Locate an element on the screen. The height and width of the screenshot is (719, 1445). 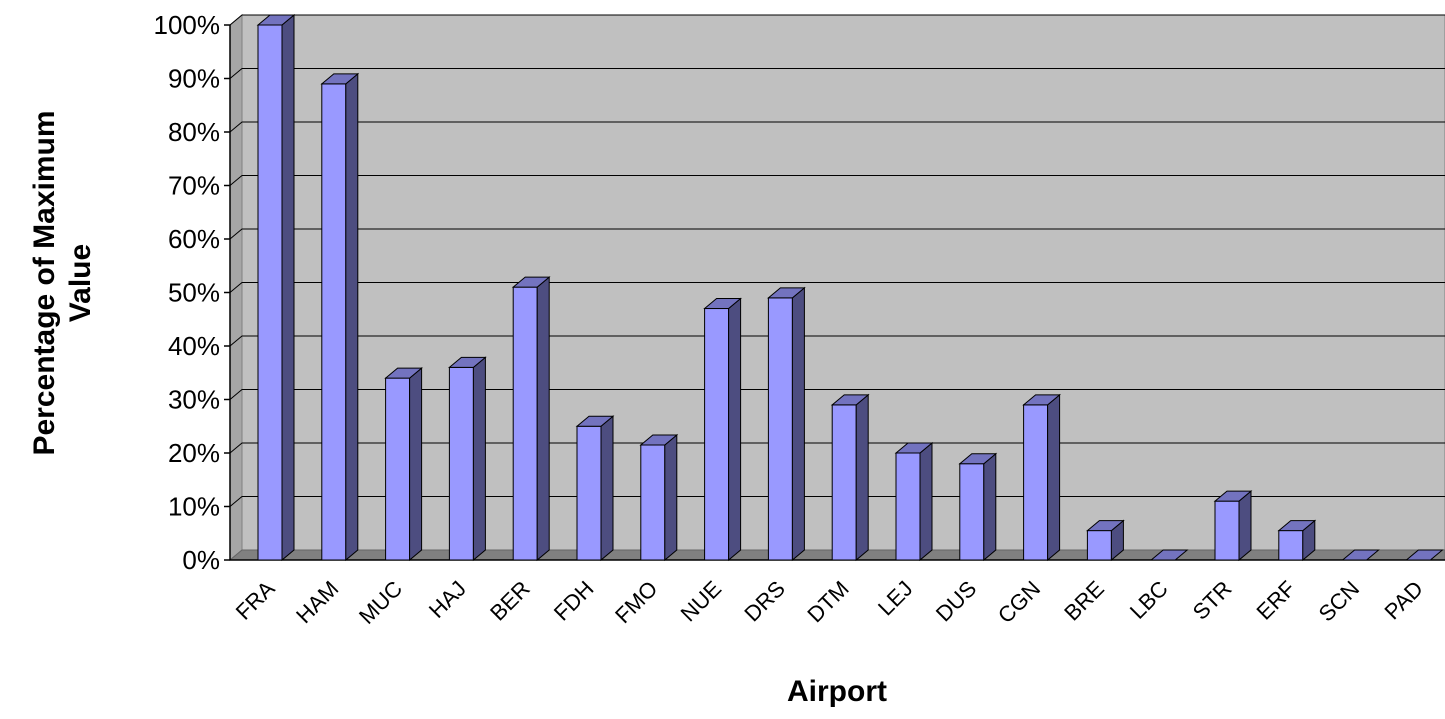
bar-ham is located at coordinates (340, 317).